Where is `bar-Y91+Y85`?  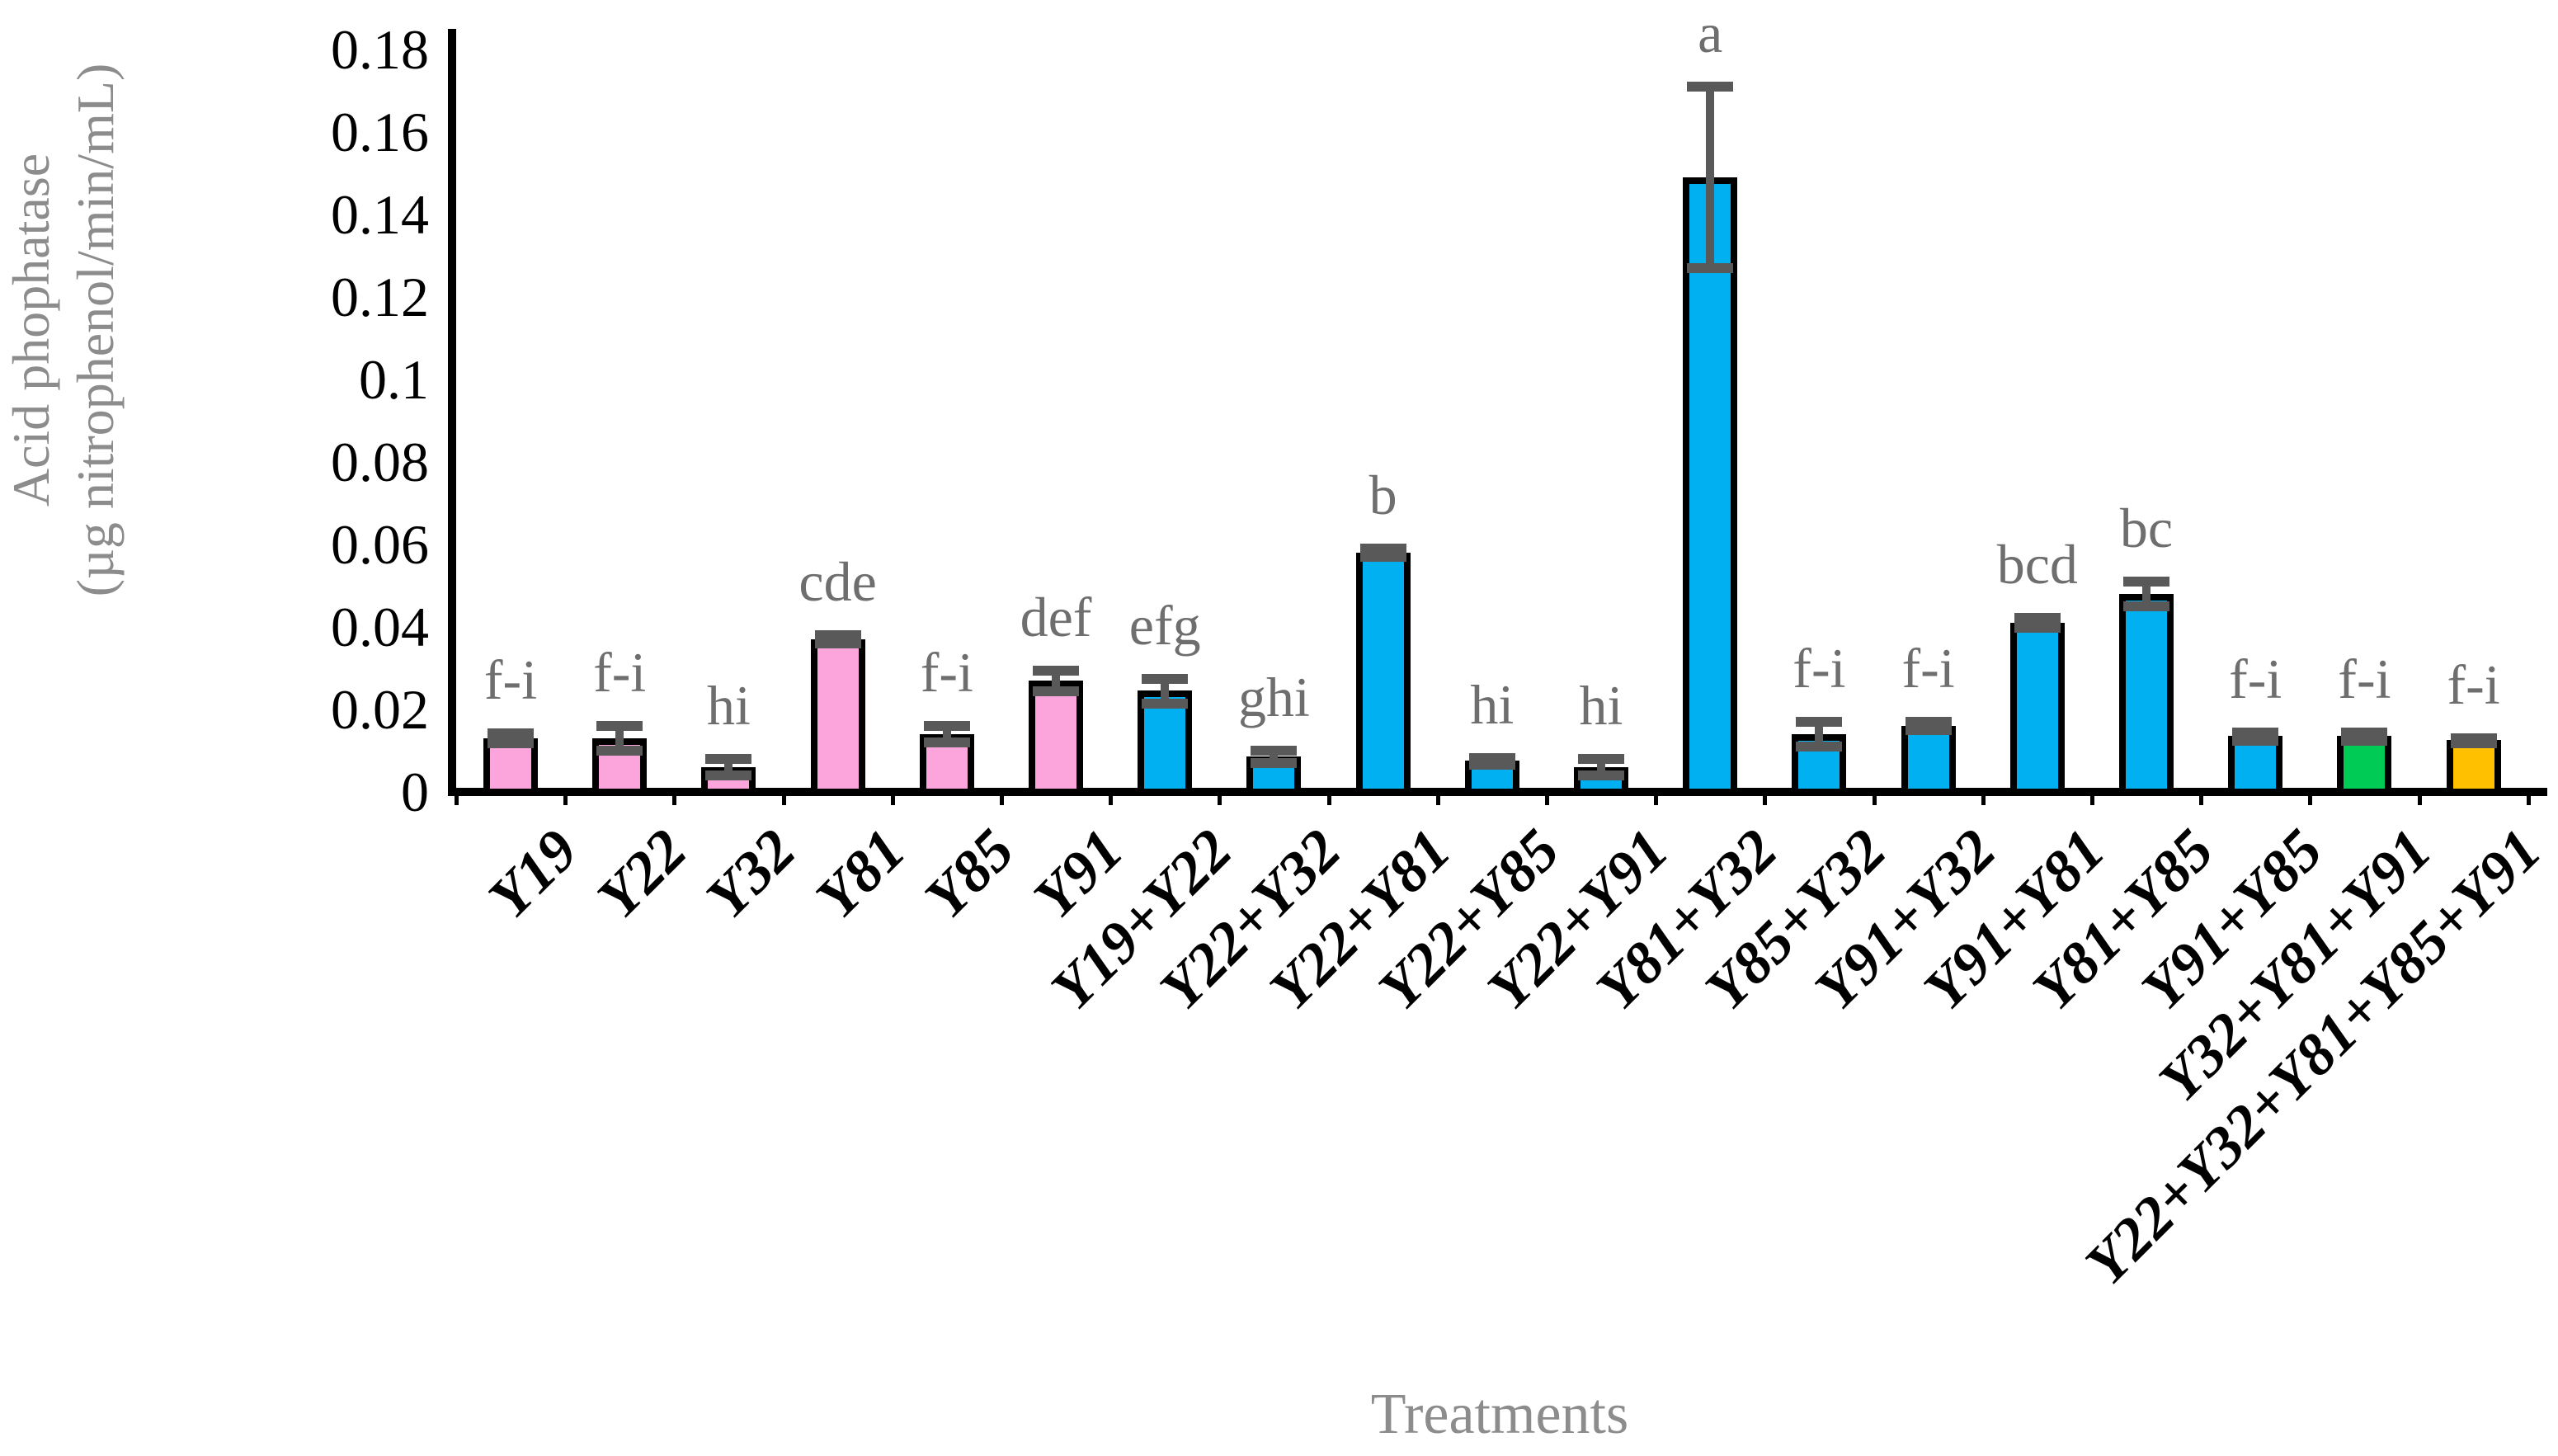 bar-Y91+Y85 is located at coordinates (2256, 765).